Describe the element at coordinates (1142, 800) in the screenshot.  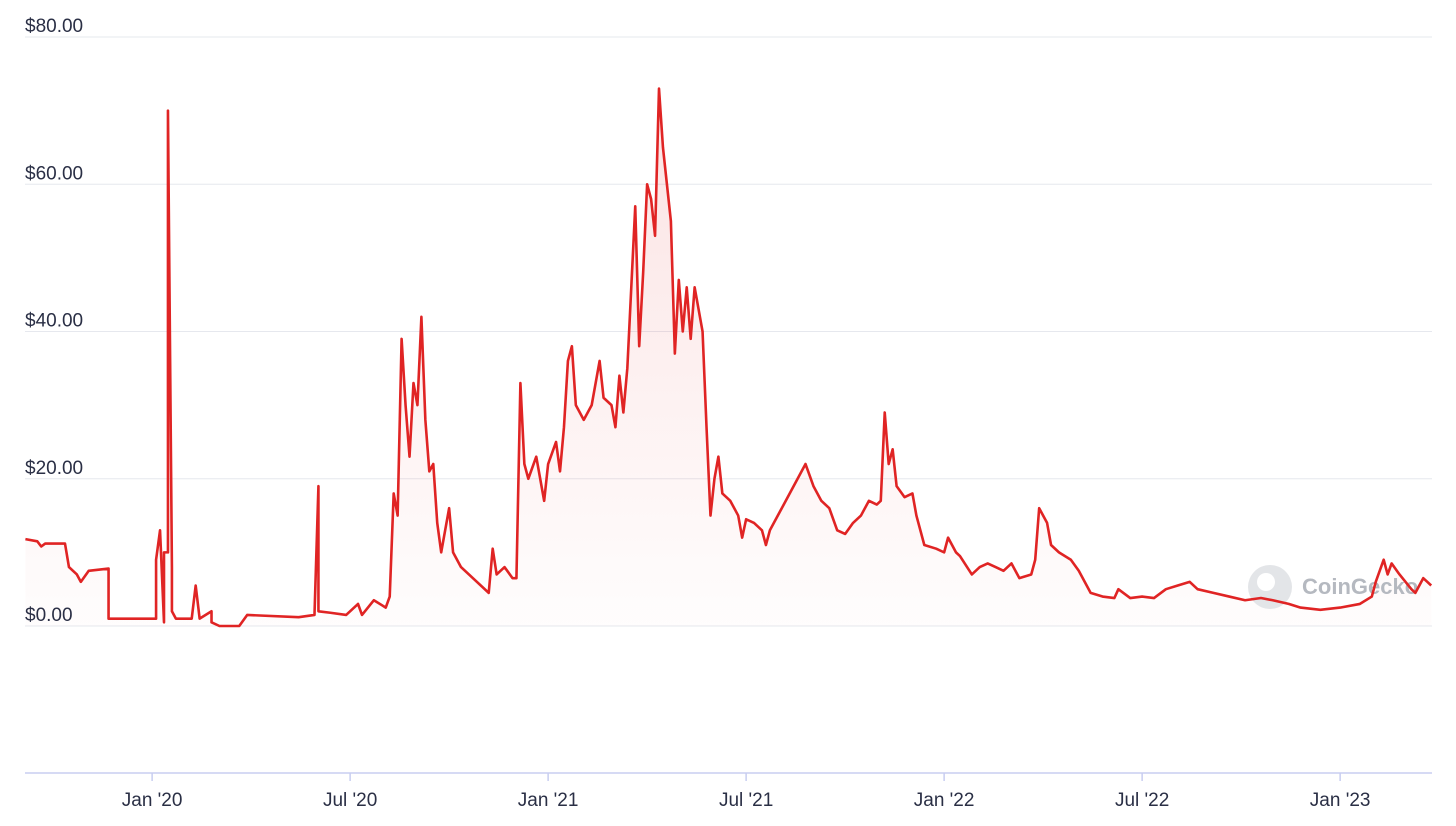
I see `x-tick-label: Jul '22` at that location.